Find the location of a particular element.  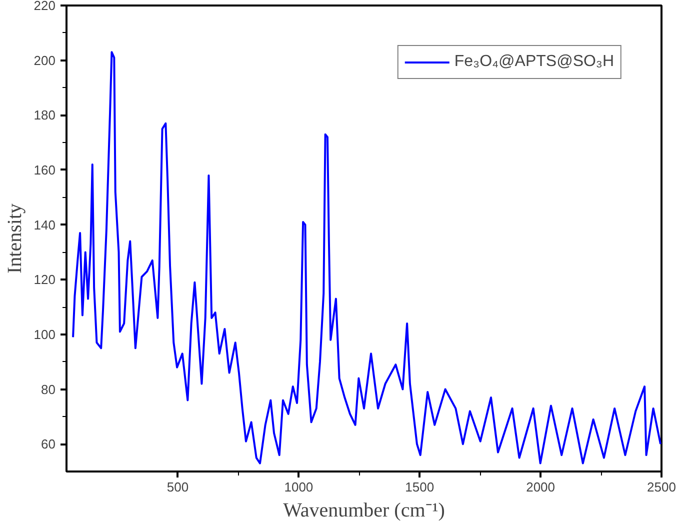

y-tick-label: 60 is located at coordinates (48, 444).